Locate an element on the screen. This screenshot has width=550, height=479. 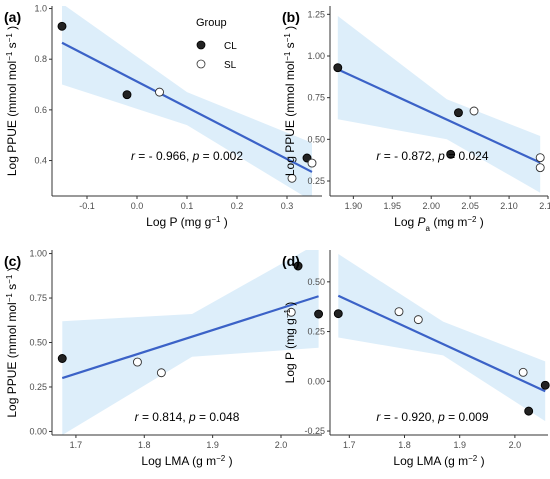
y-tick-label: 0.4 is located at coordinates (40, 161).